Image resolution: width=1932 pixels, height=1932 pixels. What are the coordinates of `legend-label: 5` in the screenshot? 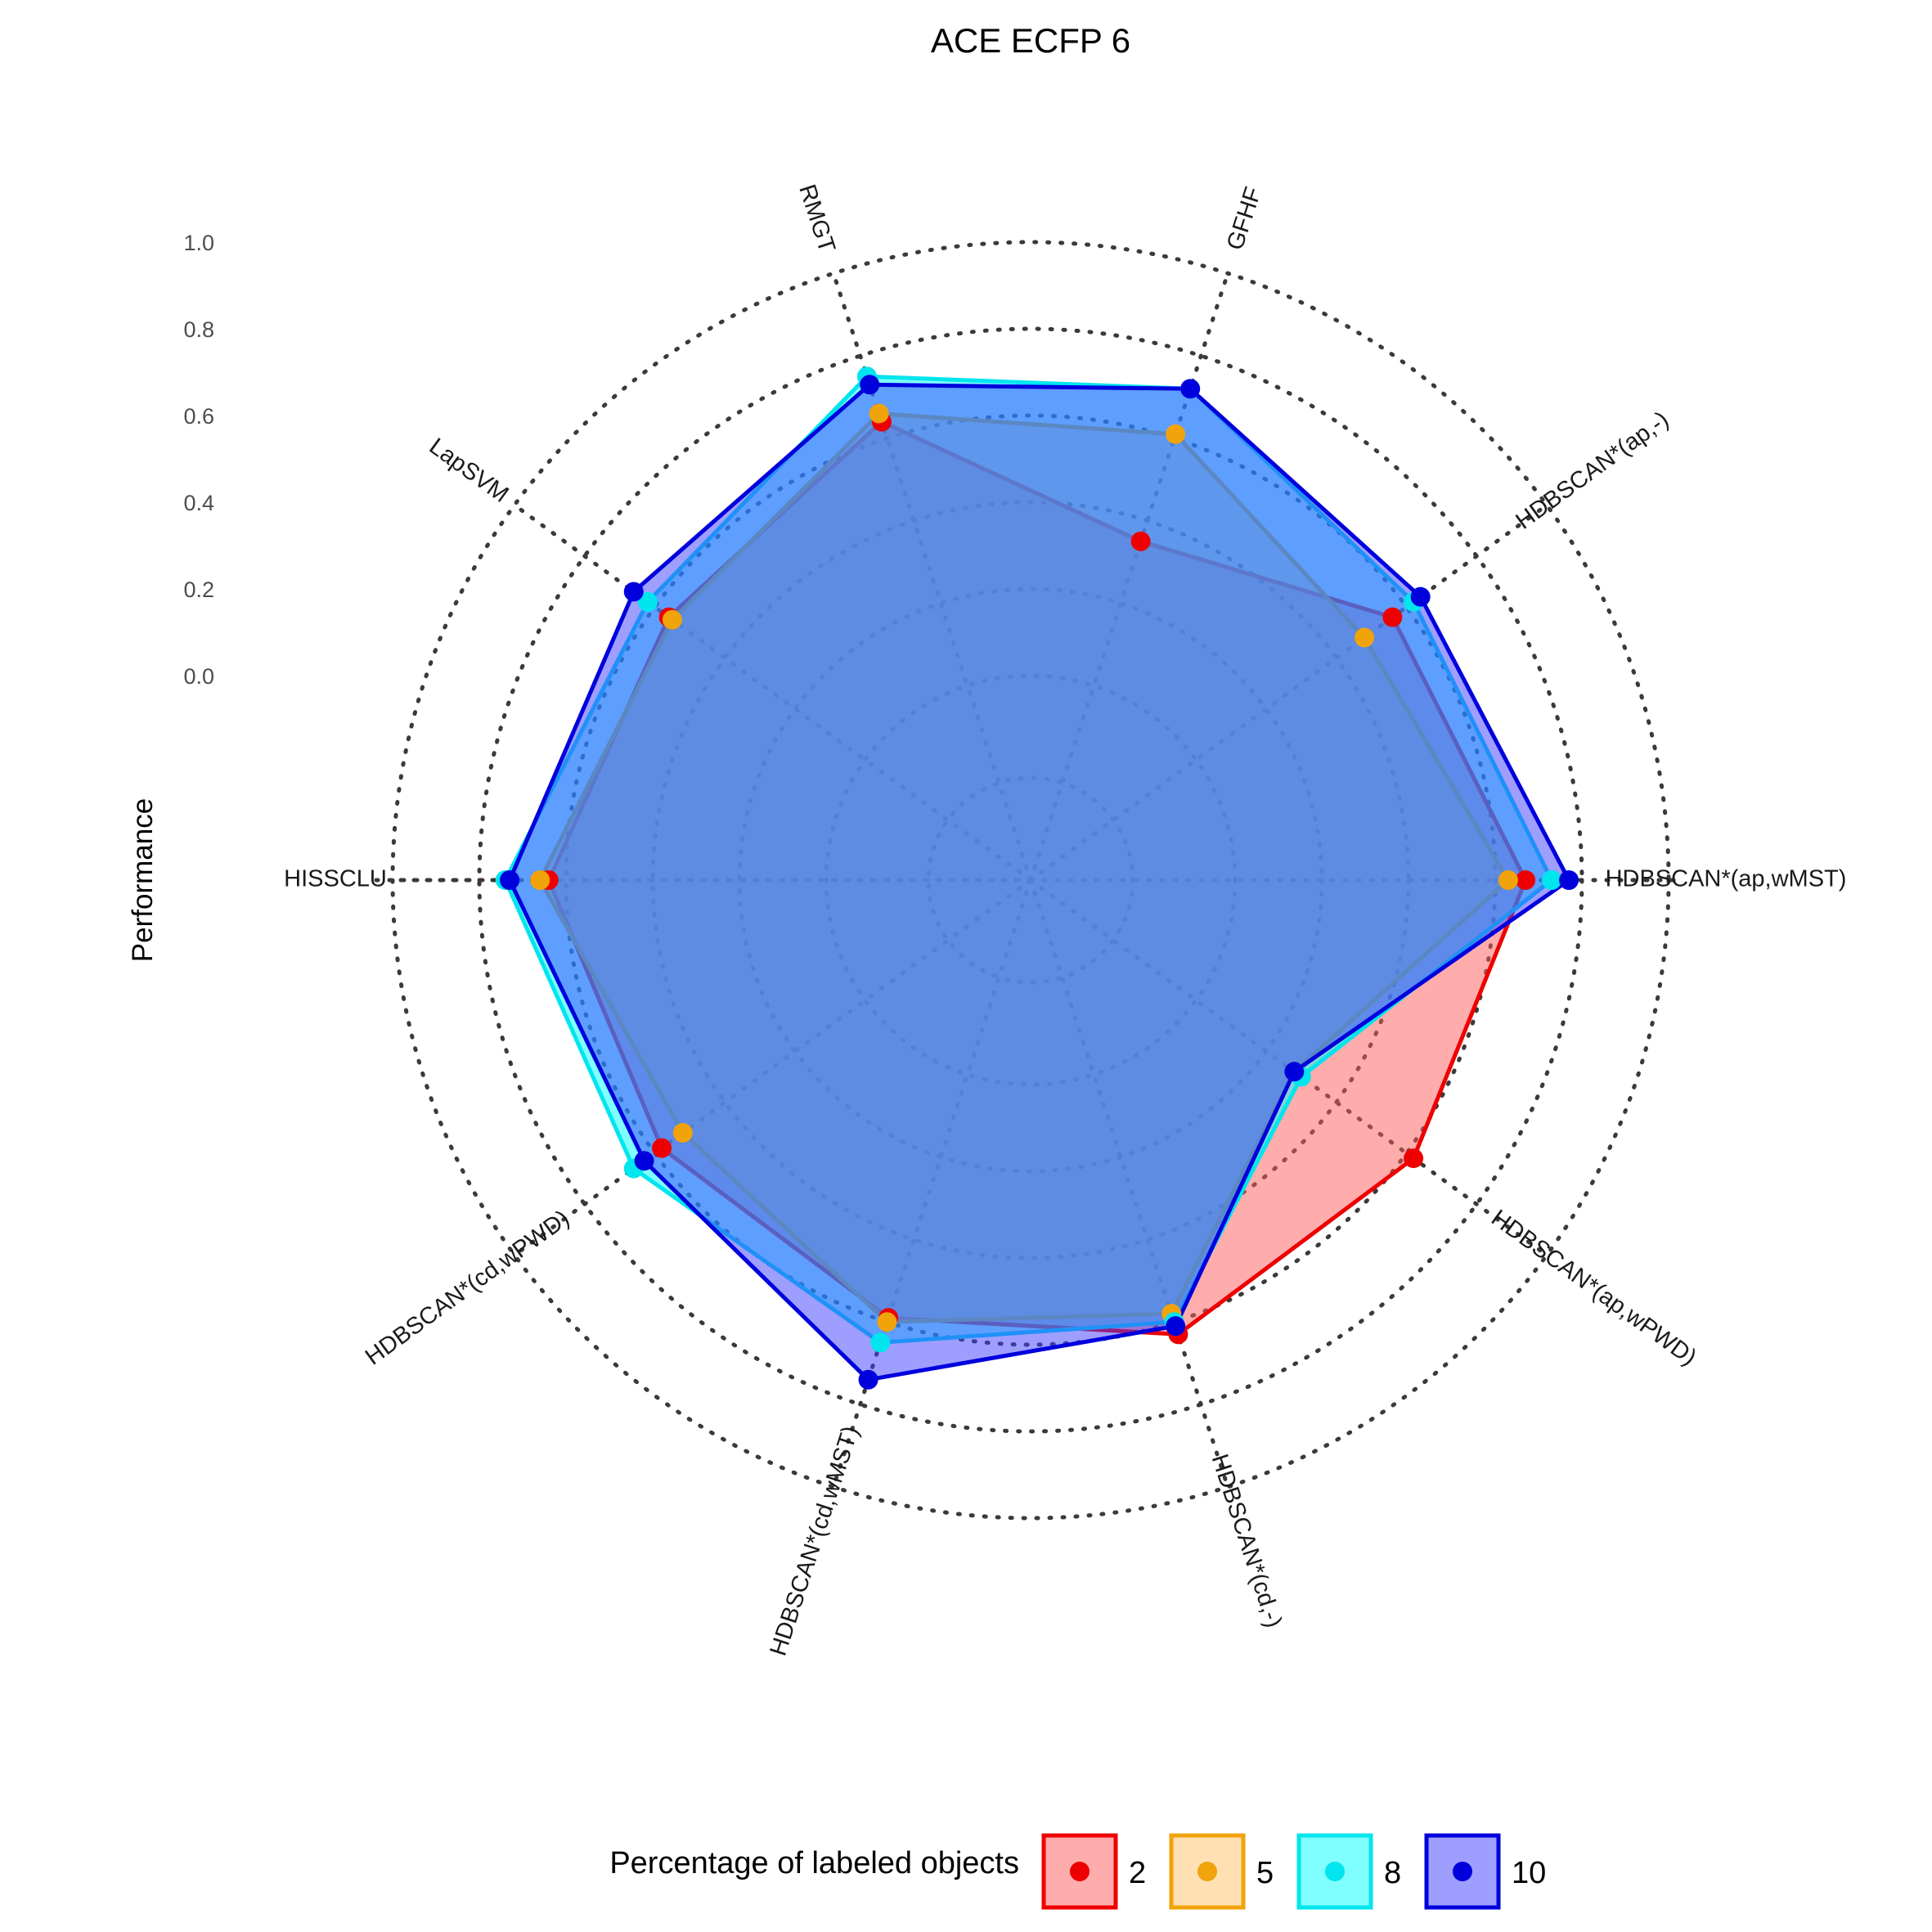 It's located at (1265, 1873).